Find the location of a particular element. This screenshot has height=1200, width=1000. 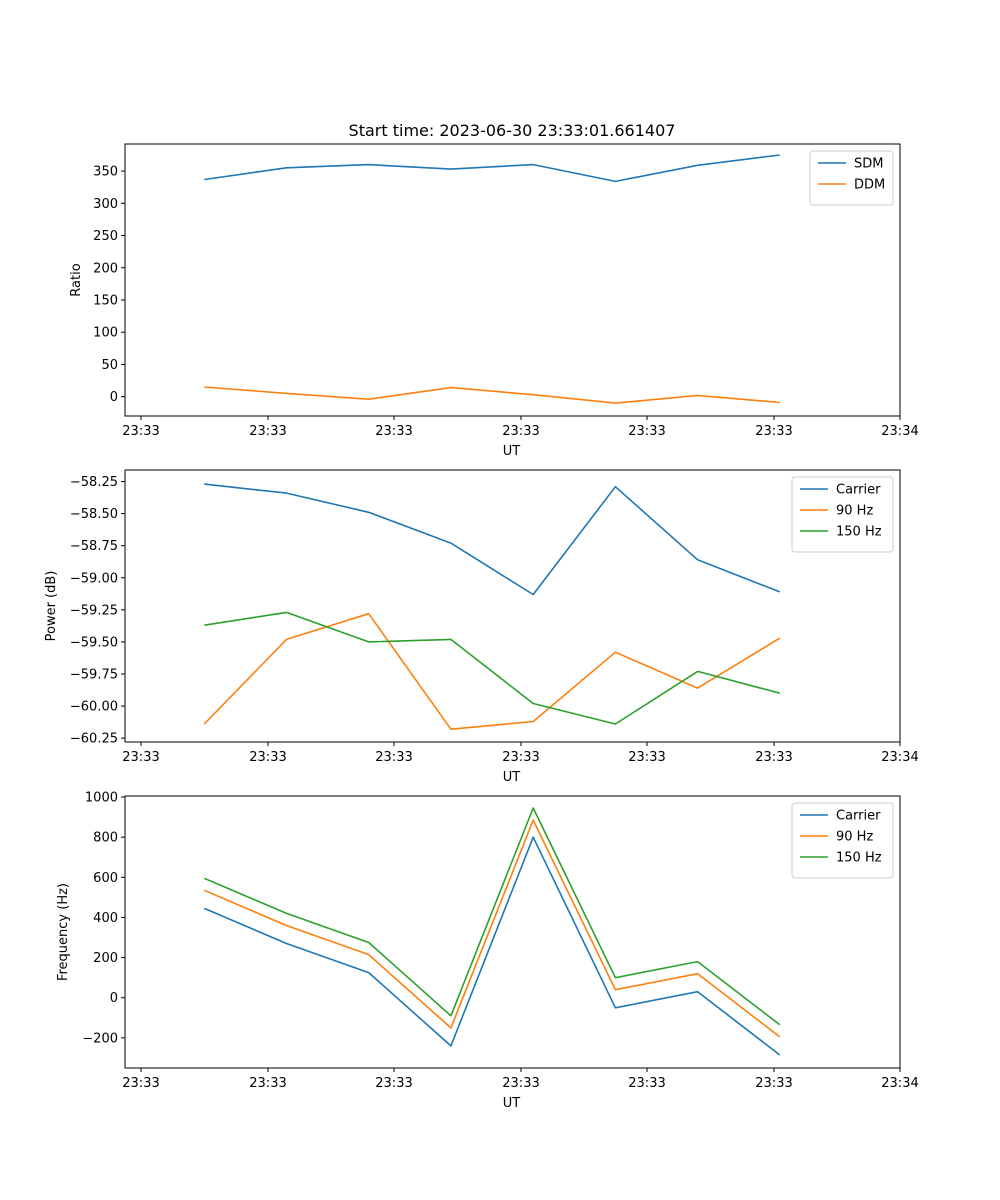

legend-label: SDM is located at coordinates (868, 164).